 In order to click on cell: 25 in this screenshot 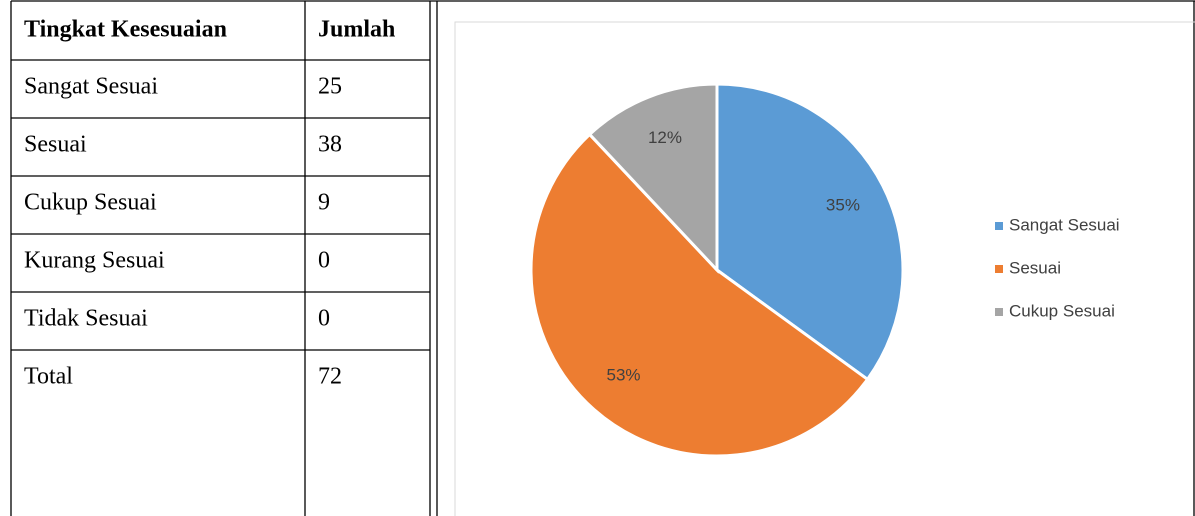, I will do `click(330, 87)`.